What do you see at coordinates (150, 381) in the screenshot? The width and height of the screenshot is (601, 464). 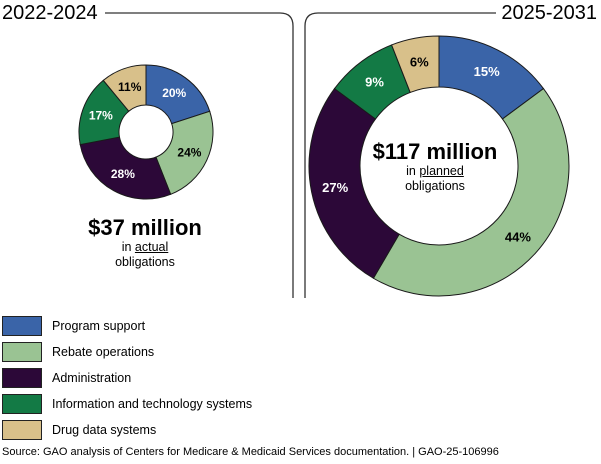 I see `legend-item-administration: Administration` at bounding box center [150, 381].